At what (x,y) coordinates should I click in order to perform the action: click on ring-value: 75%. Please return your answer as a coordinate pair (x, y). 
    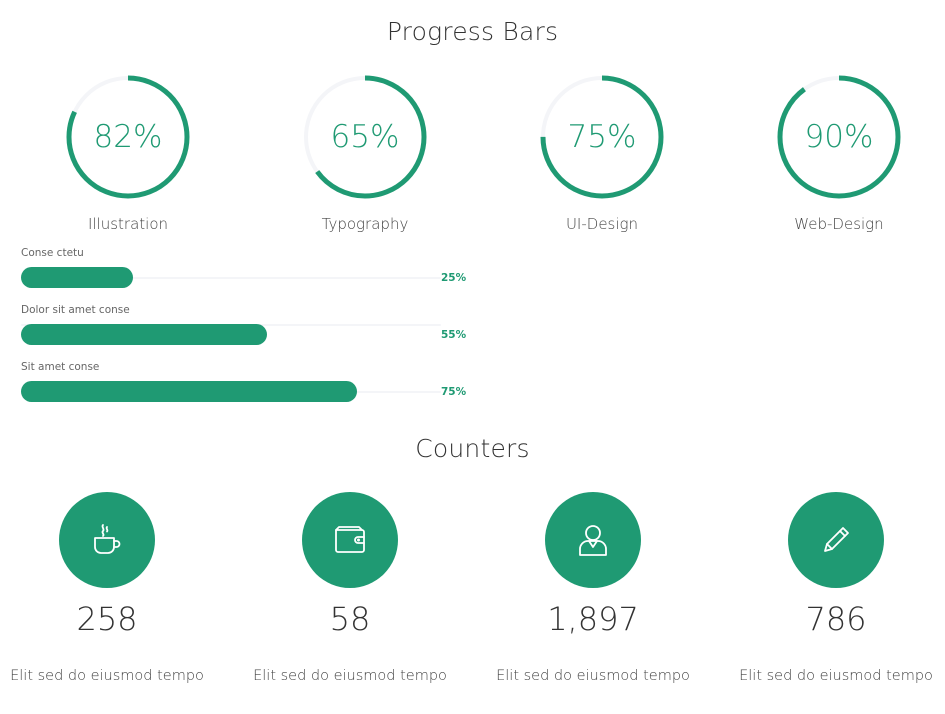
    Looking at the image, I should click on (602, 137).